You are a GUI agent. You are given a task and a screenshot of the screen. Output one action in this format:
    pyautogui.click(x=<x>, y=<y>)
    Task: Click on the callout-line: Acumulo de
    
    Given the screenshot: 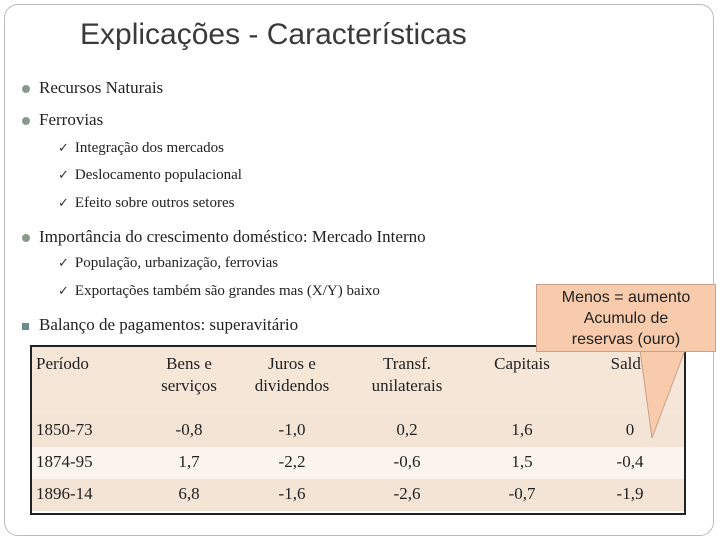 What is the action you would take?
    pyautogui.click(x=626, y=318)
    